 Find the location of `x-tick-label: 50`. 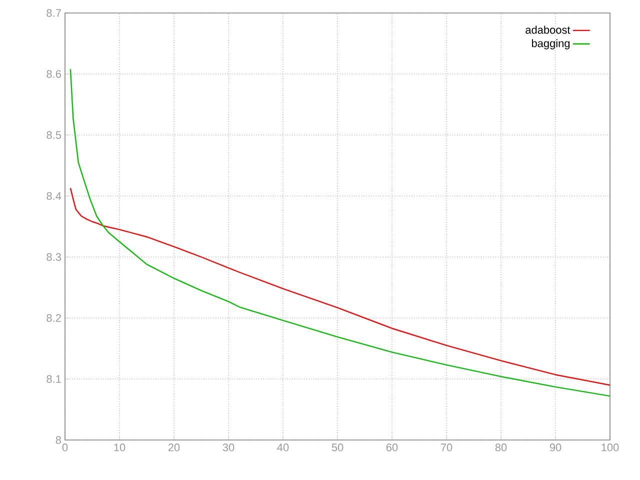

x-tick-label: 50 is located at coordinates (338, 448).